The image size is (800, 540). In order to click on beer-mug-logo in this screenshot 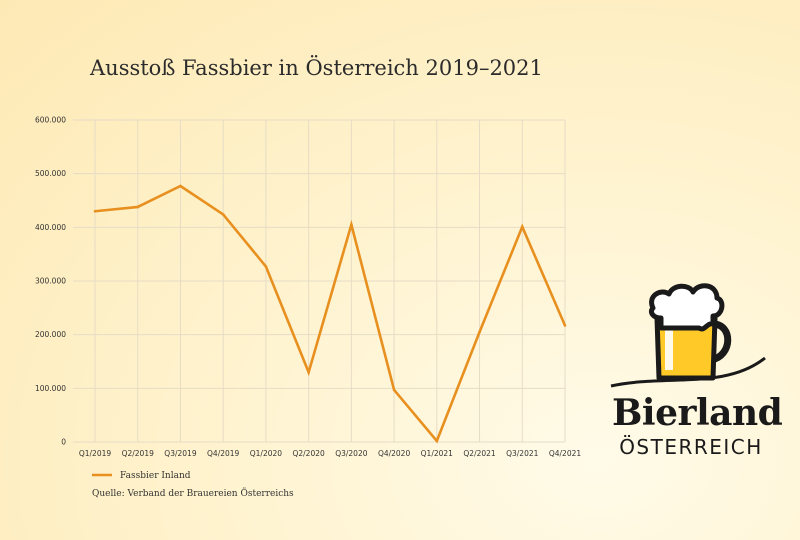, I will do `click(688, 335)`.